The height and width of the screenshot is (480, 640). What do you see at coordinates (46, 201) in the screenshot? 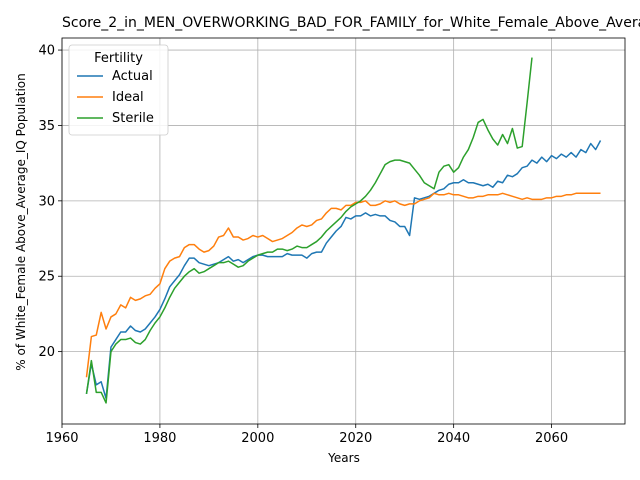
I see `y-tick-label: 30` at bounding box center [46, 201].